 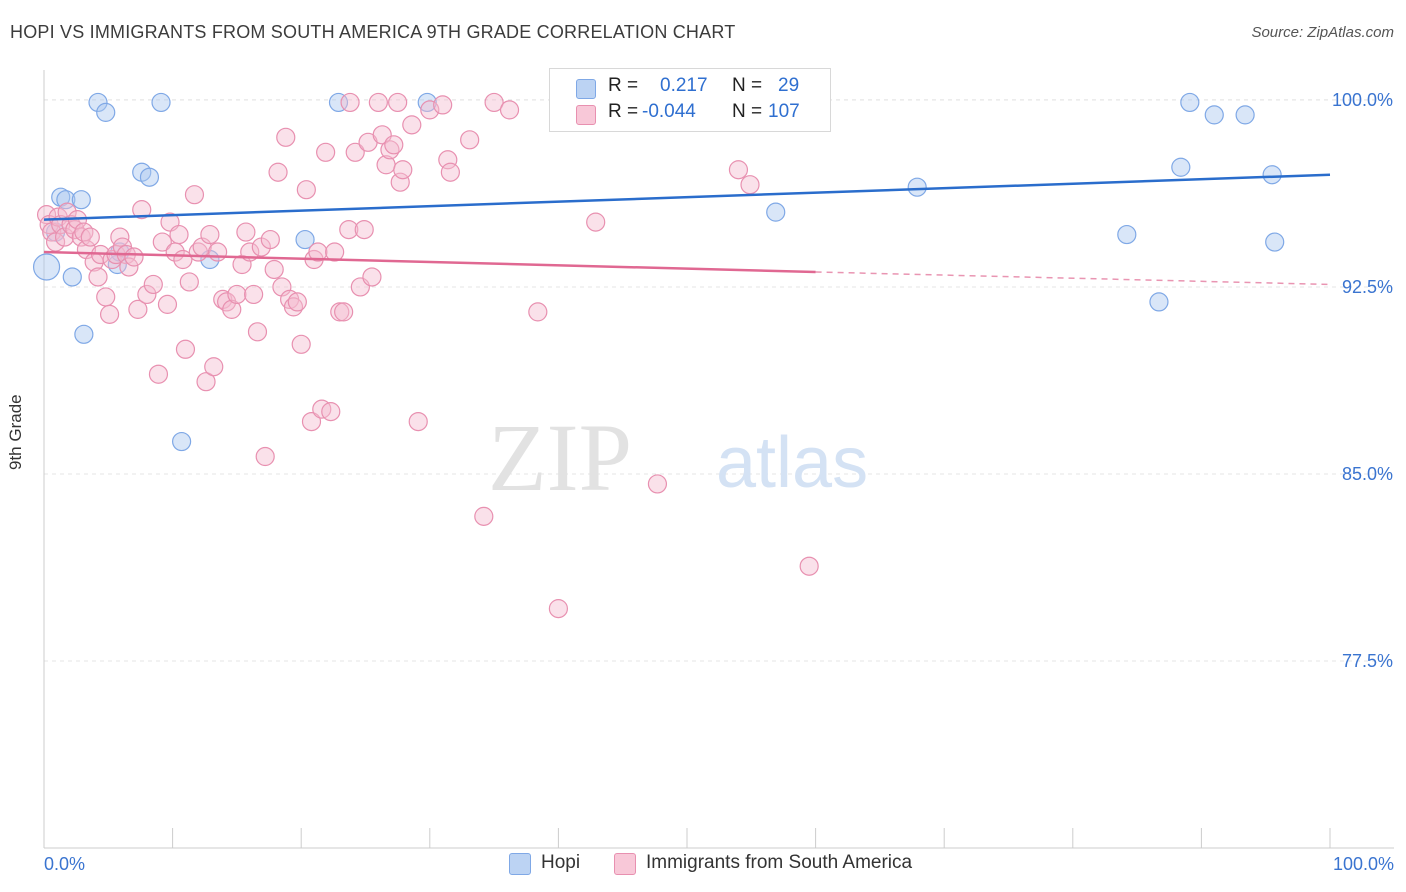 What do you see at coordinates (687, 229) in the screenshot?
I see `trend-lines` at bounding box center [687, 229].